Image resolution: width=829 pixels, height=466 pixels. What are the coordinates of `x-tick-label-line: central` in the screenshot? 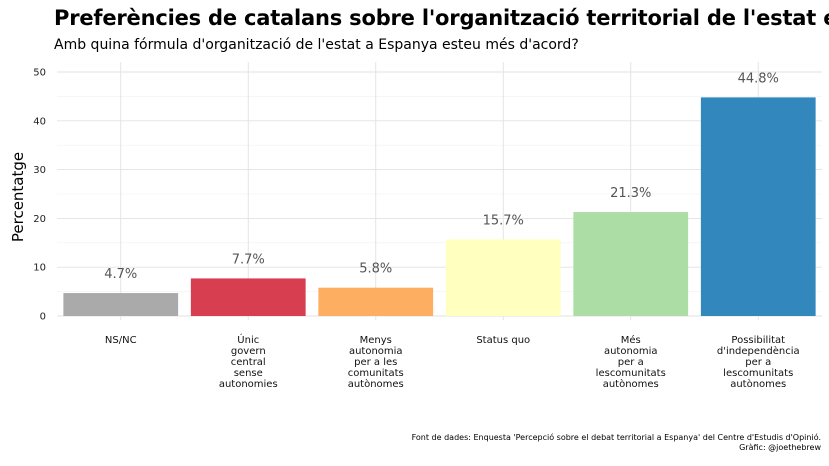 It's located at (248, 362).